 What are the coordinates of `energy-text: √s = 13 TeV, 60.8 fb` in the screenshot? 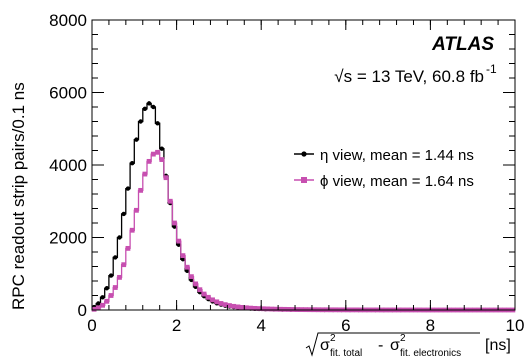 It's located at (409, 76).